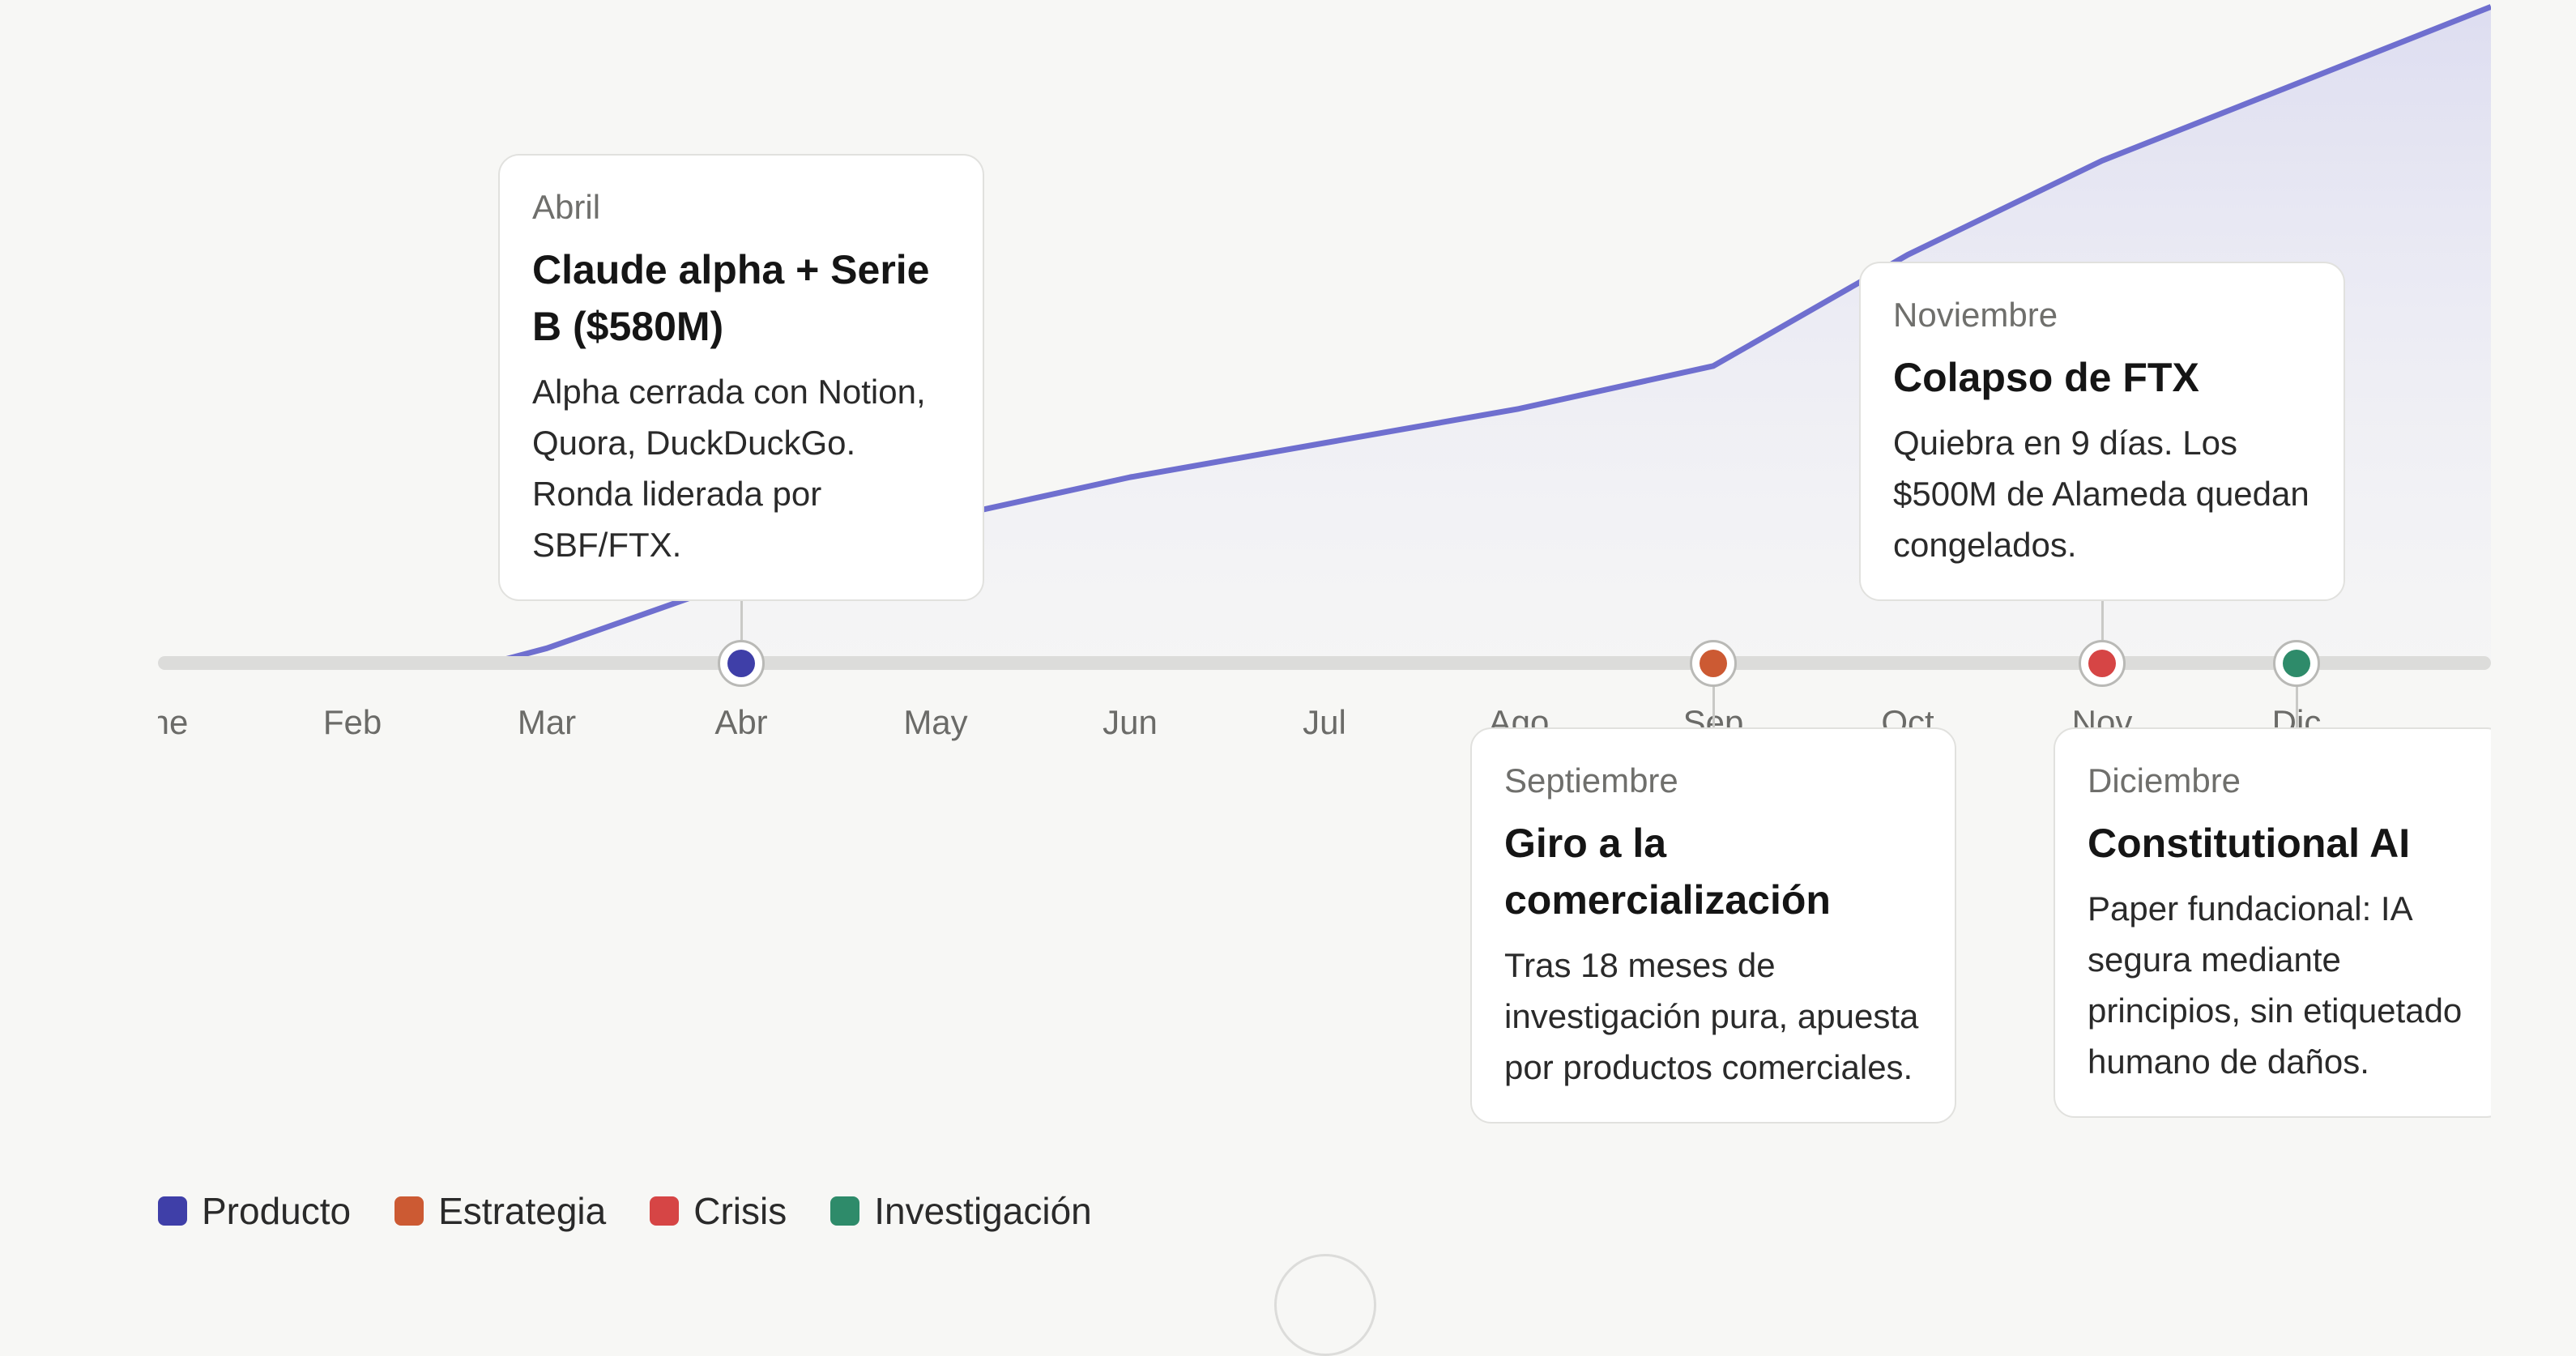 Image resolution: width=2576 pixels, height=1356 pixels. What do you see at coordinates (2249, 843) in the screenshot?
I see `event-title: Constitutional AI` at bounding box center [2249, 843].